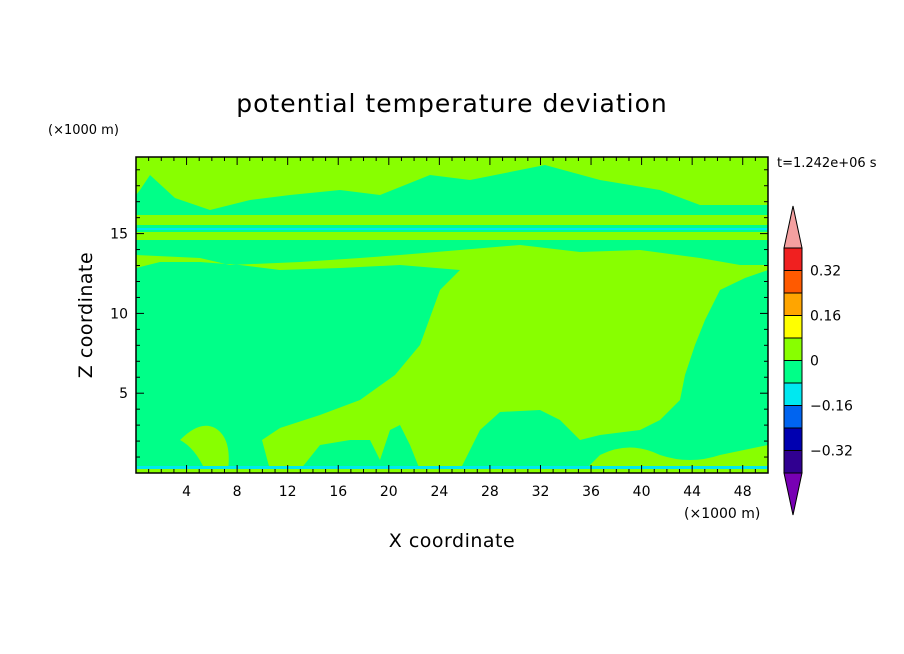 This screenshot has height=654, width=904. Describe the element at coordinates (722, 514) in the screenshot. I see `x-unit-label: (×1000 m)` at that location.